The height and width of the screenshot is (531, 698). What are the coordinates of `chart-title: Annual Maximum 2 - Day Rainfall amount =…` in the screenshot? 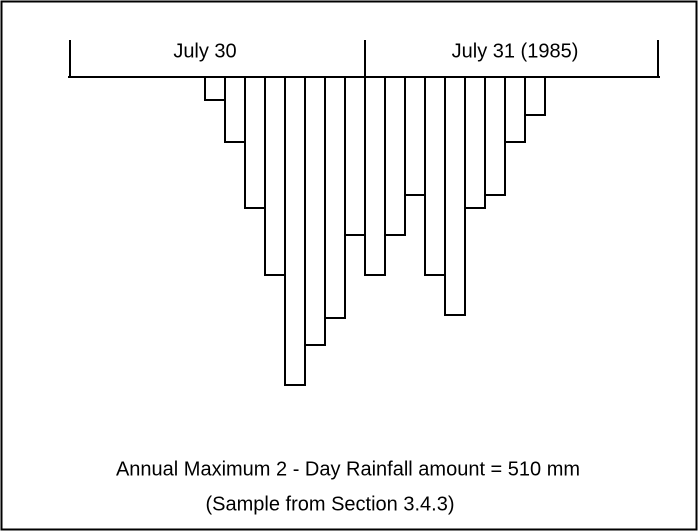 It's located at (348, 469).